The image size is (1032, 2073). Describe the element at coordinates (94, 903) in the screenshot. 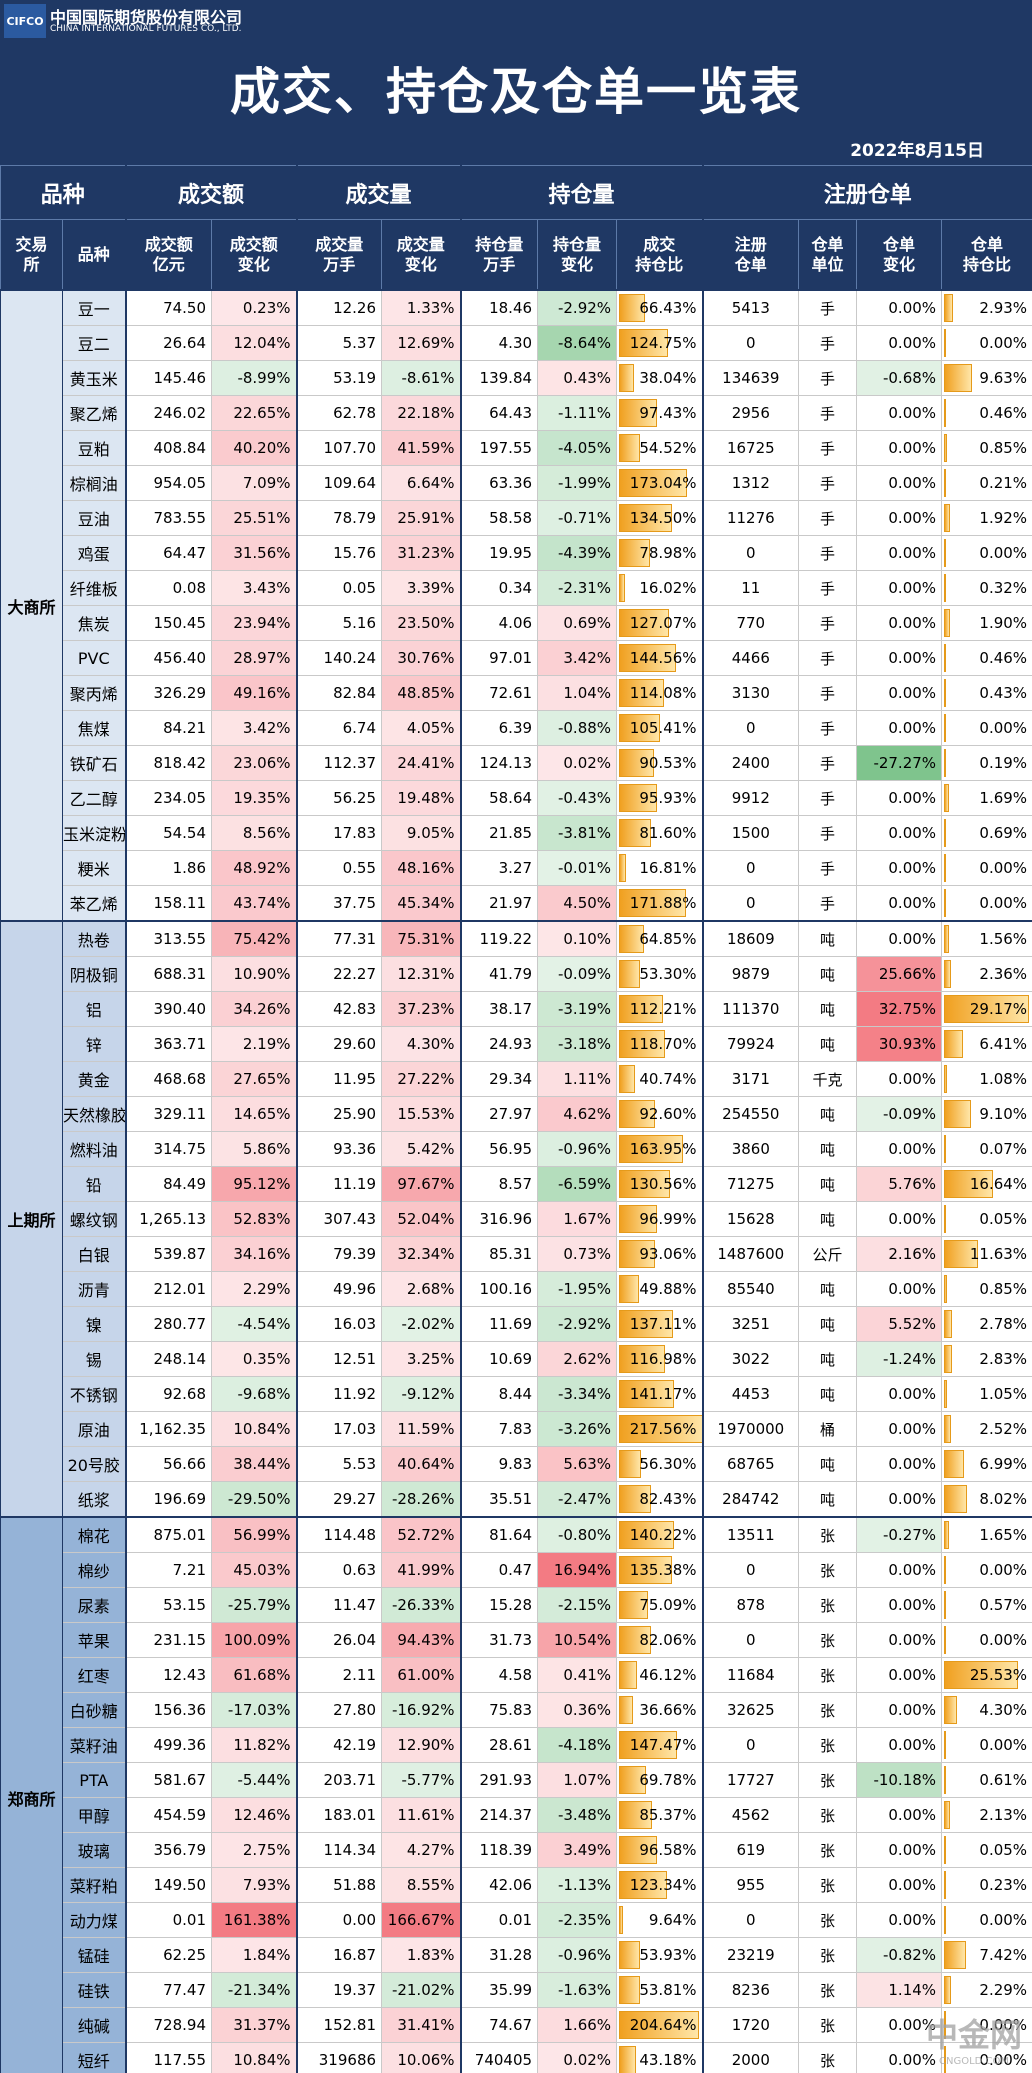

I see `product-cell: 苯乙烯` at that location.